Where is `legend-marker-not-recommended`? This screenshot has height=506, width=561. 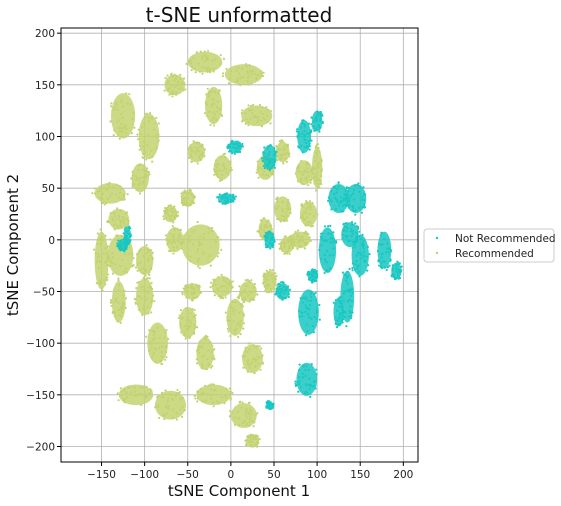 legend-marker-not-recommended is located at coordinates (437, 238).